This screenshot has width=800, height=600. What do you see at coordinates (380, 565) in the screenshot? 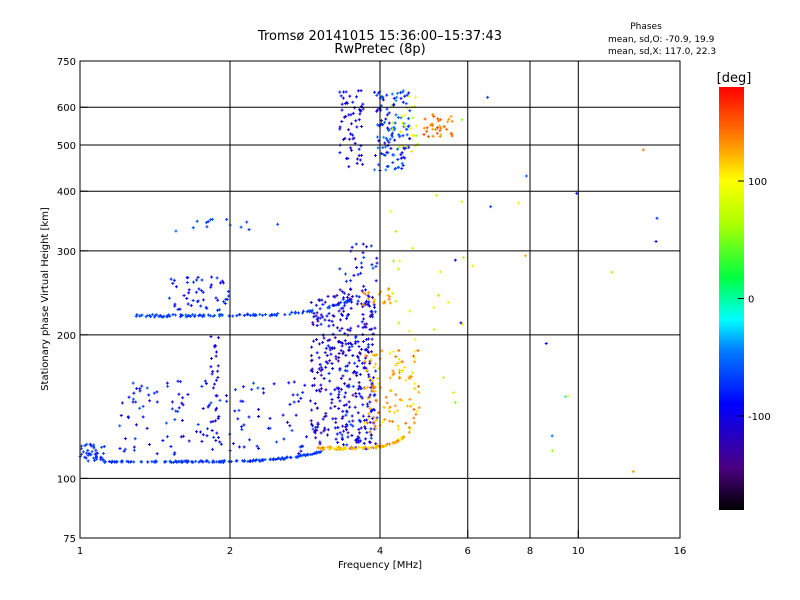
I see `x-axis-label: Frequency [MHz]` at bounding box center [380, 565].